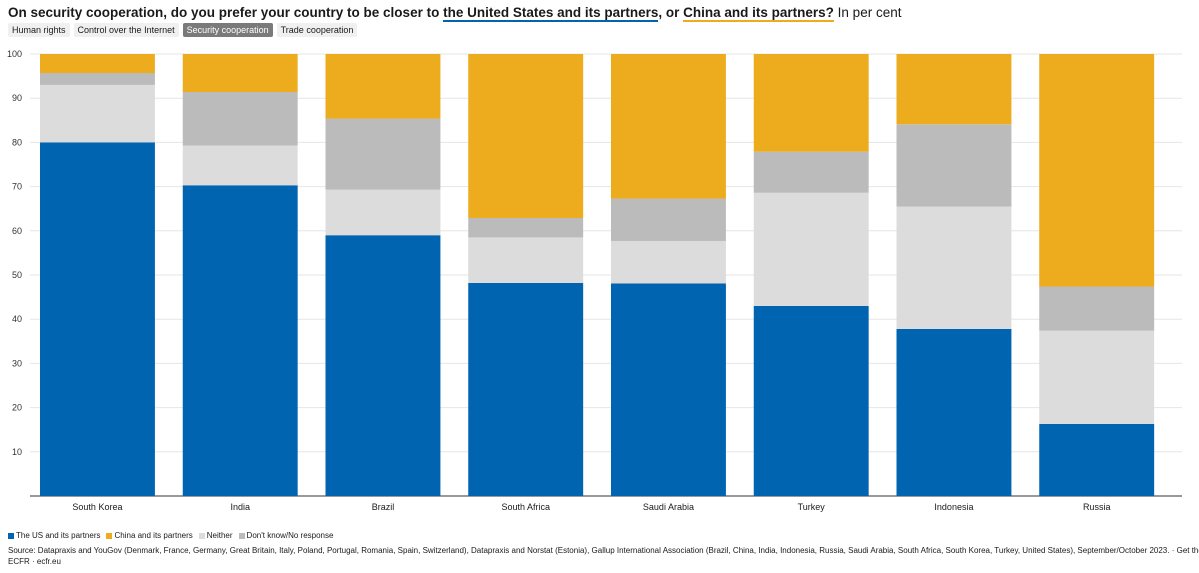  I want to click on y-tick-label: 90, so click(17, 98).